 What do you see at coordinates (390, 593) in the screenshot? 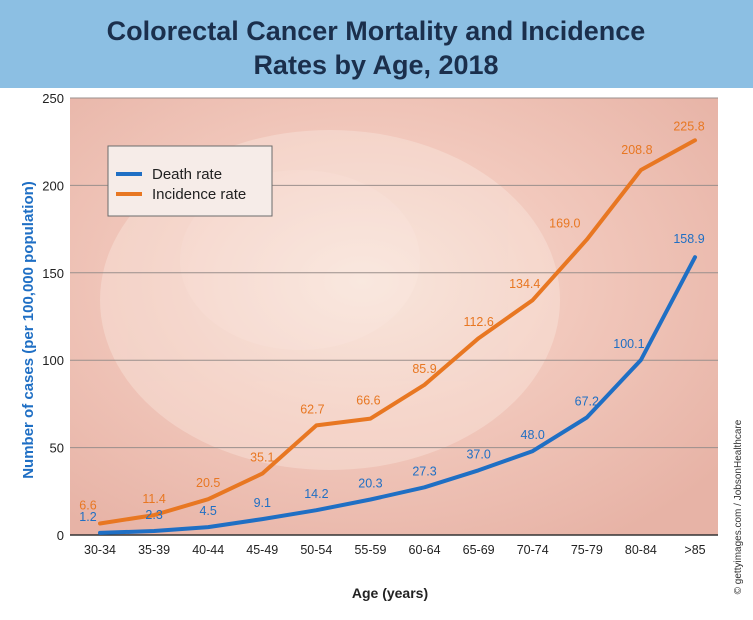
I see `x-axis-label: Age (years)` at bounding box center [390, 593].